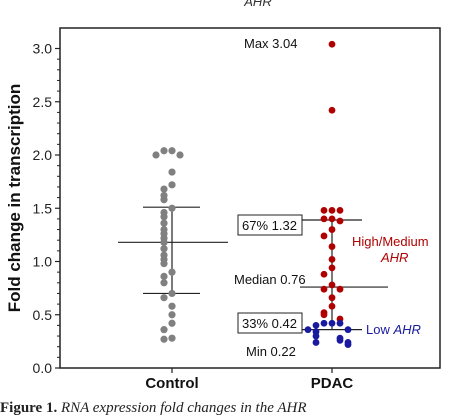 The width and height of the screenshot is (474, 418). I want to click on caption-text: RNA expression fold changes in the AHR, so click(181, 408).